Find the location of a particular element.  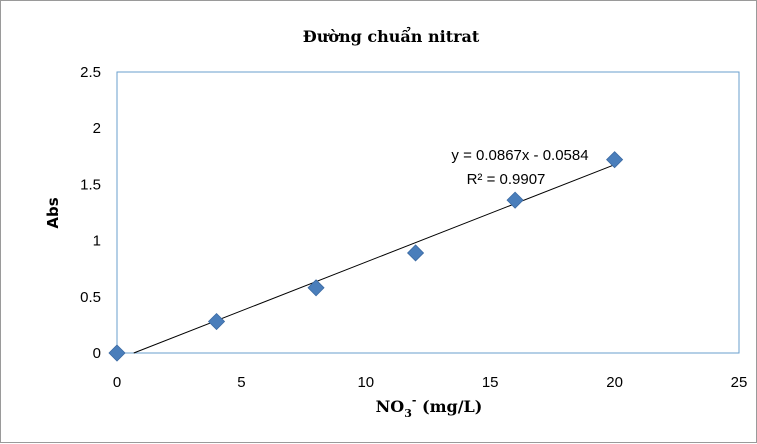

x-tick-label: 20 is located at coordinates (614, 382).